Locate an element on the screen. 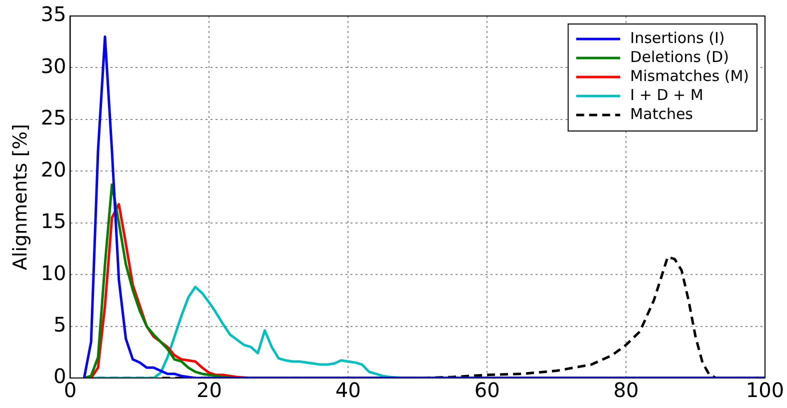  y-tick-label: 10 is located at coordinates (53, 272).